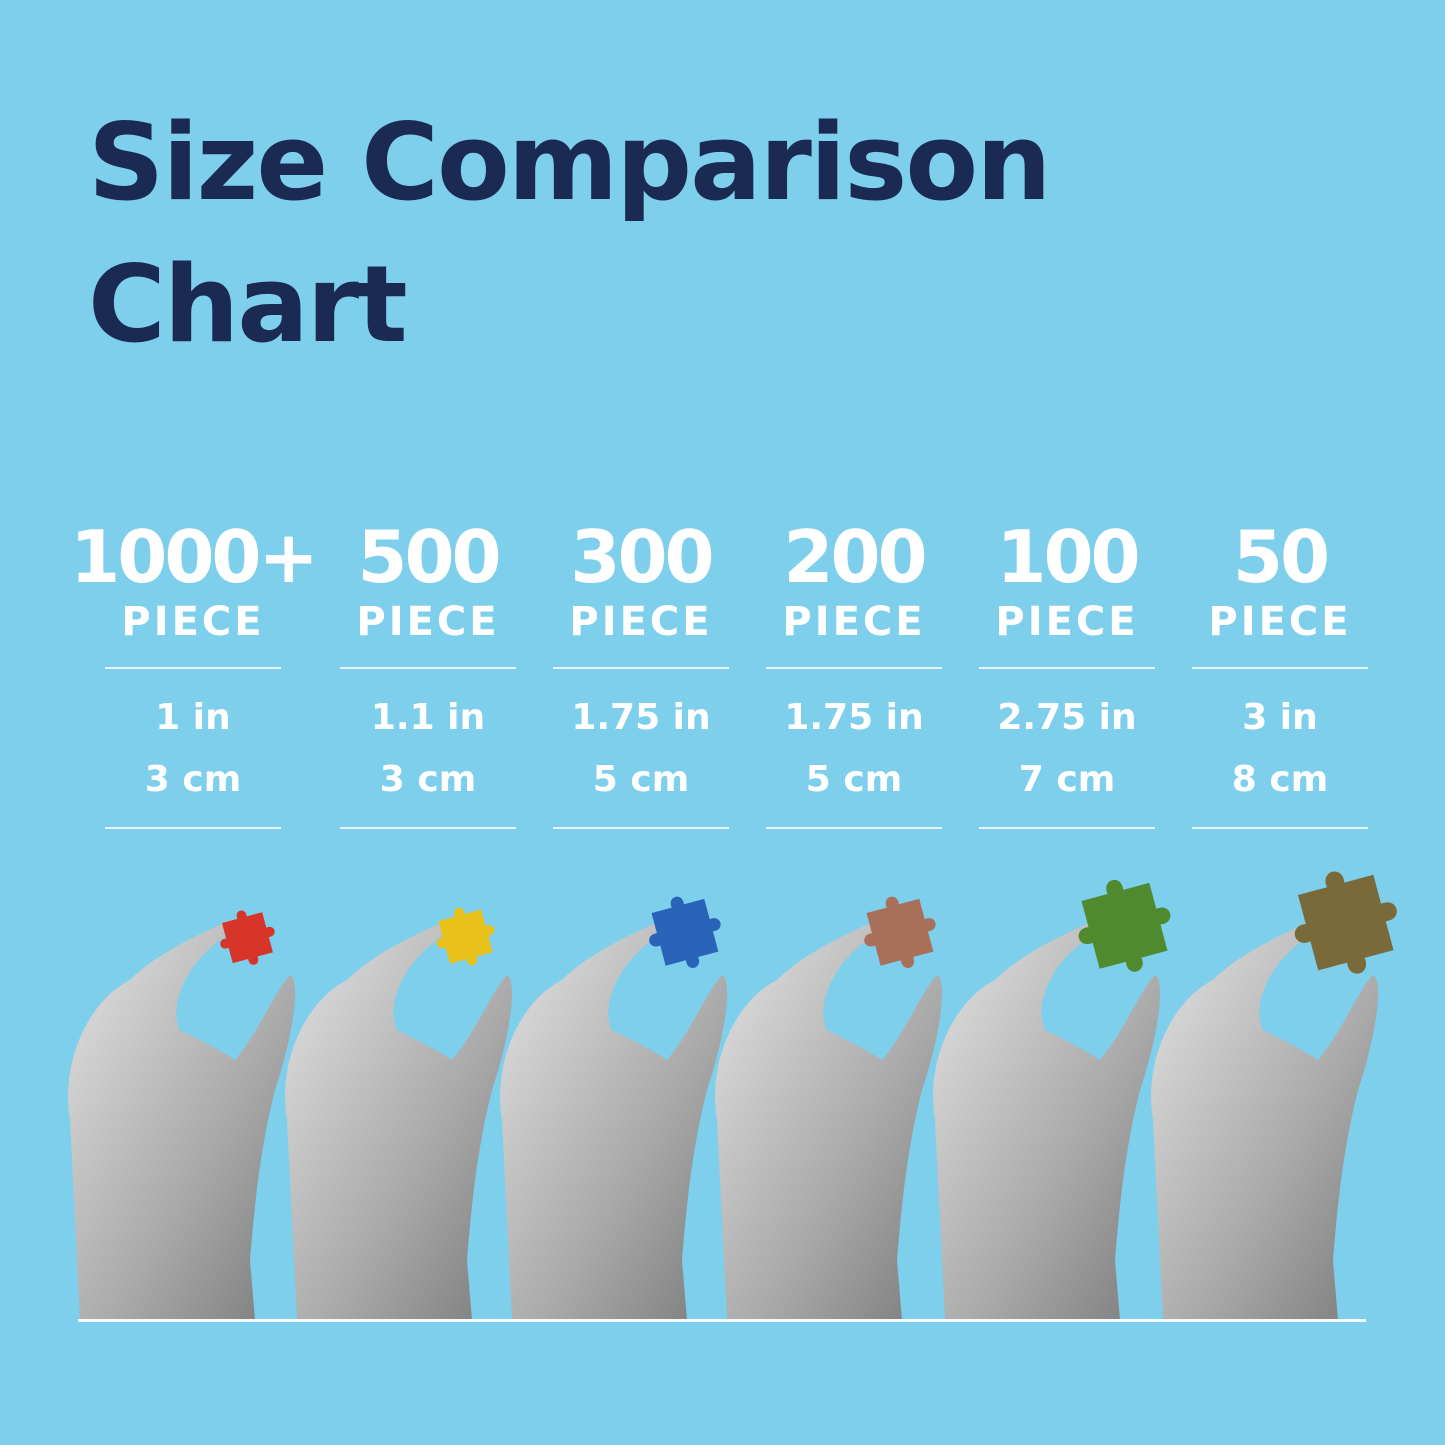 The image size is (1445, 1445). What do you see at coordinates (193, 717) in the screenshot?
I see `size-inches: 1 in` at bounding box center [193, 717].